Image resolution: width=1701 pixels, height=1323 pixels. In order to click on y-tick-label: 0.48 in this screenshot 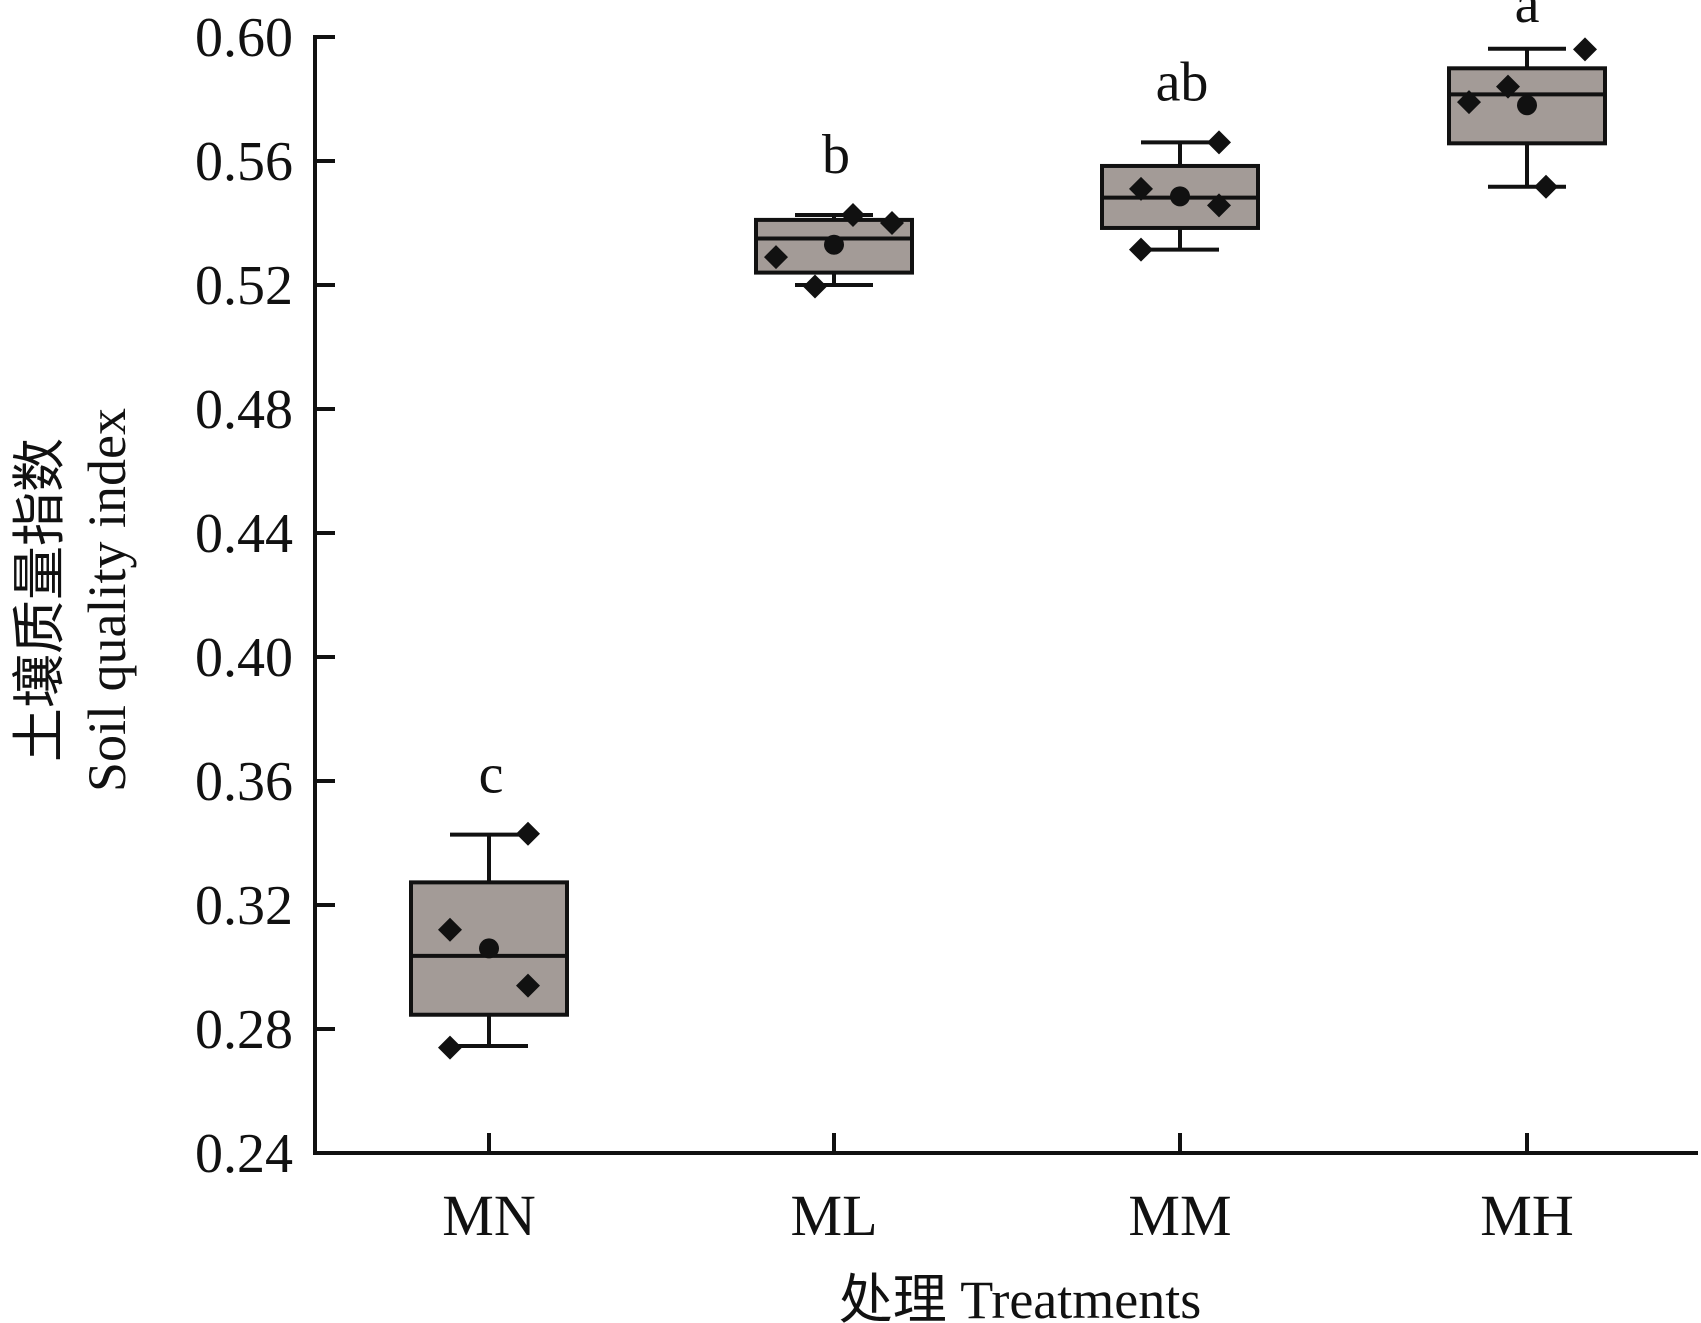, I will do `click(244, 410)`.